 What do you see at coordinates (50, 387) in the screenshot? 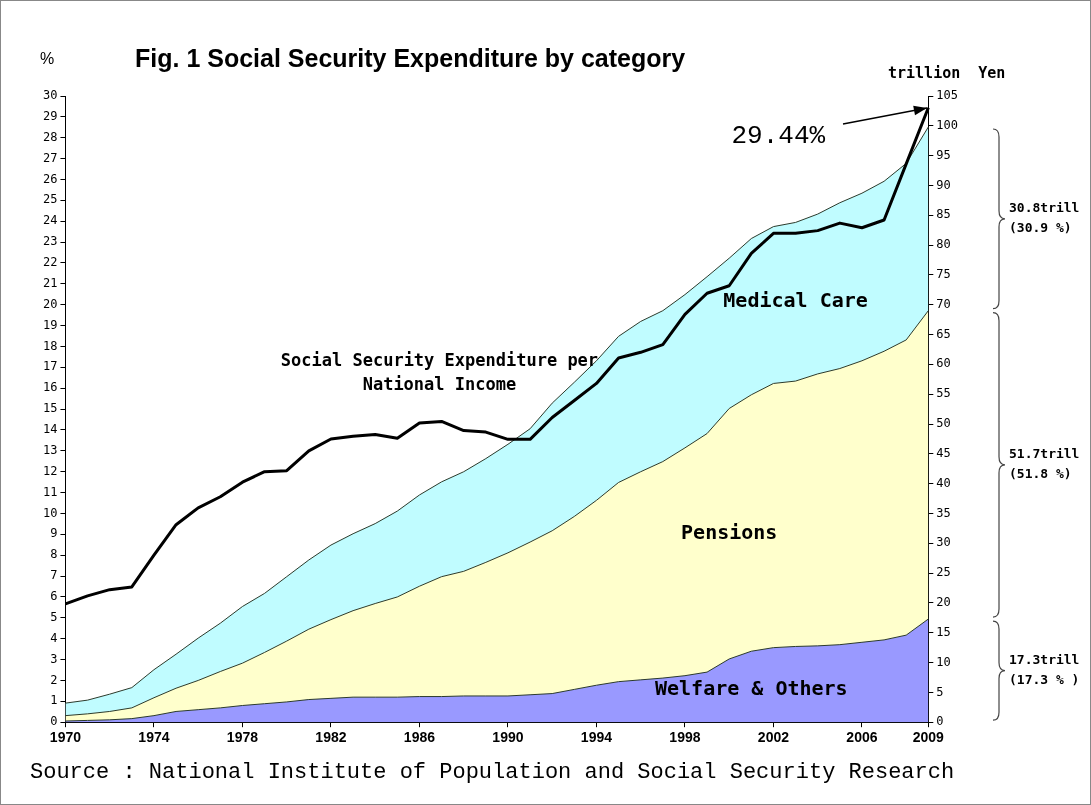
I see `y-tick-label: 16` at bounding box center [50, 387].